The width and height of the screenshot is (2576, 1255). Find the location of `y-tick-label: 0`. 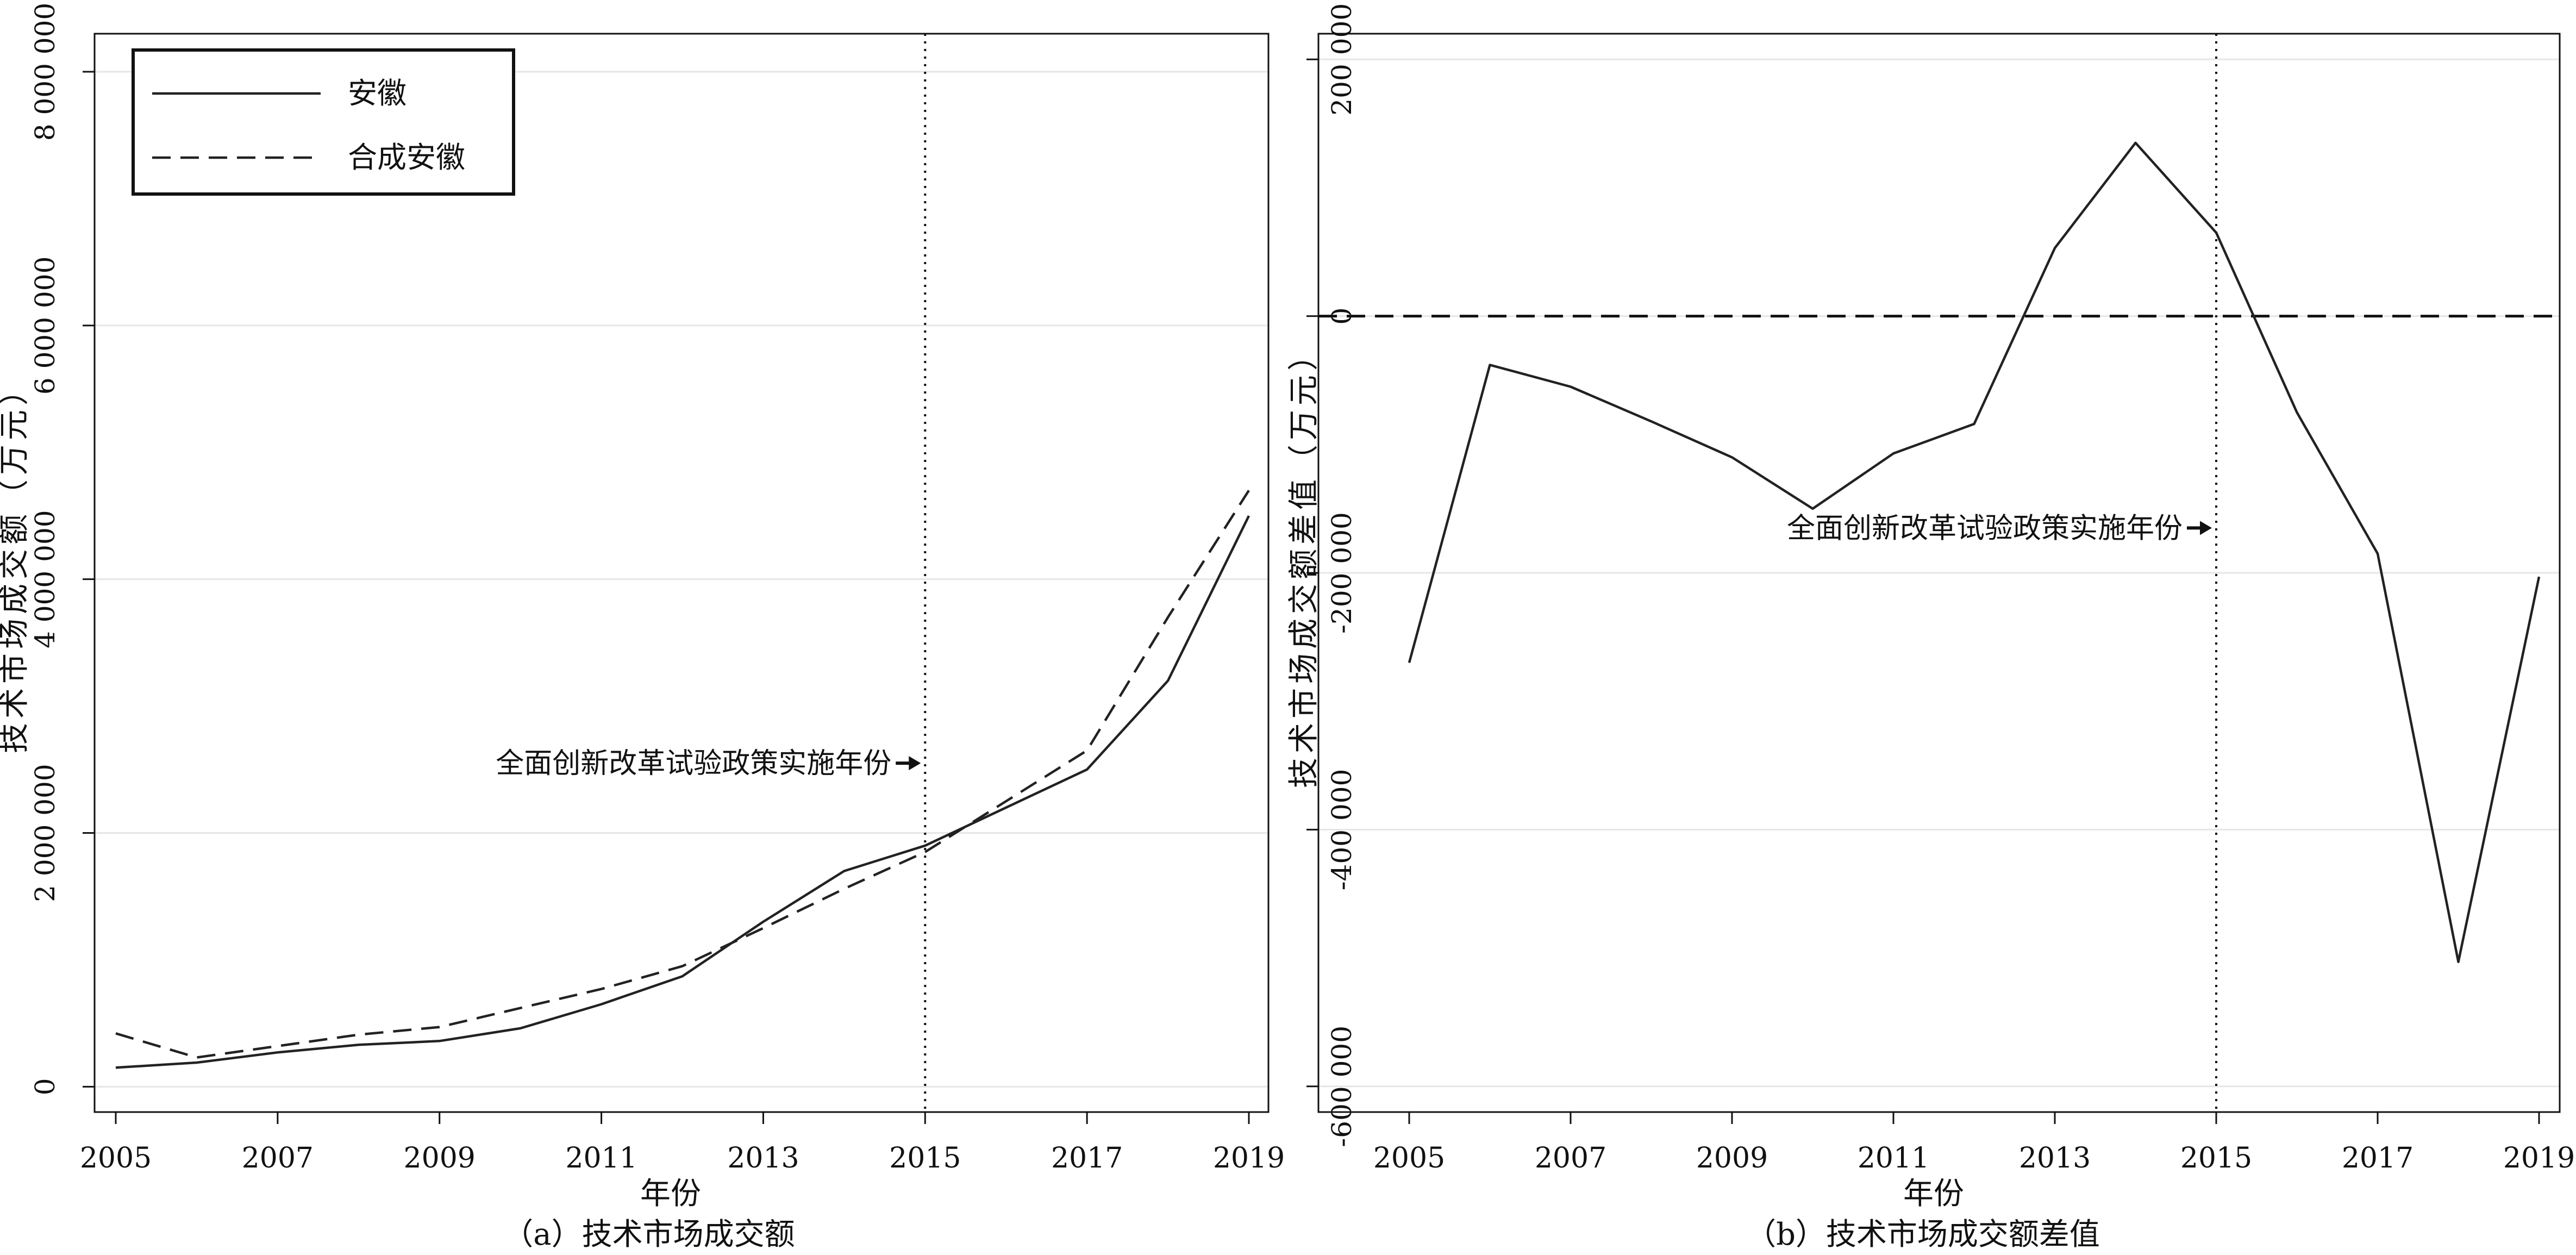

y-tick-label: 0 is located at coordinates (45, 1086).